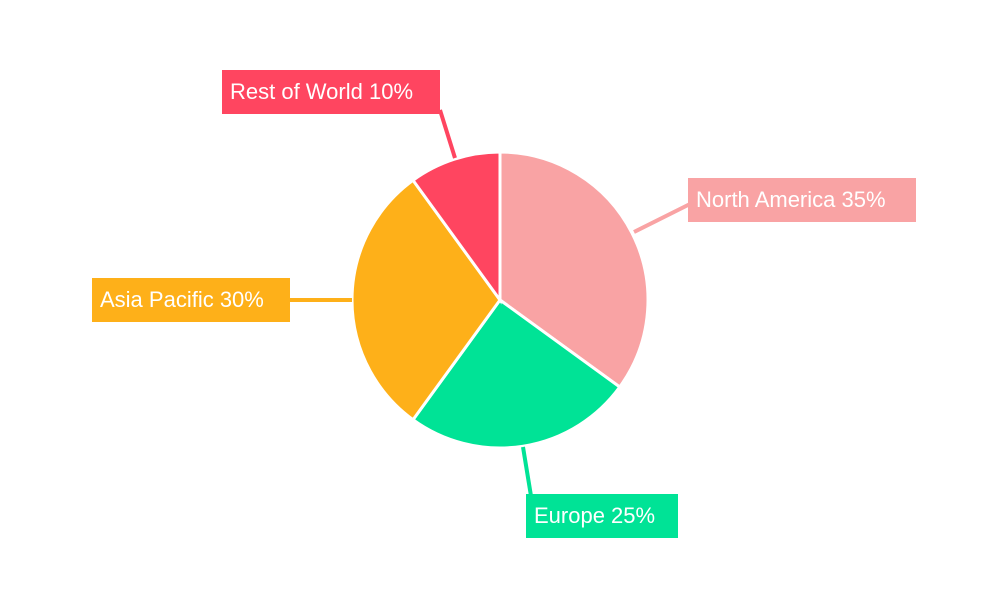  I want to click on data-label-north-america: North America 35%, so click(802, 200).